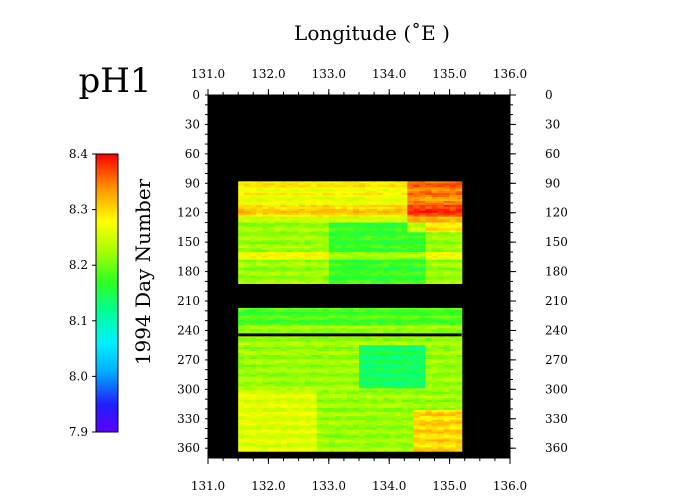  I want to click on colorbar-tick-label: 8.0, so click(78, 376).